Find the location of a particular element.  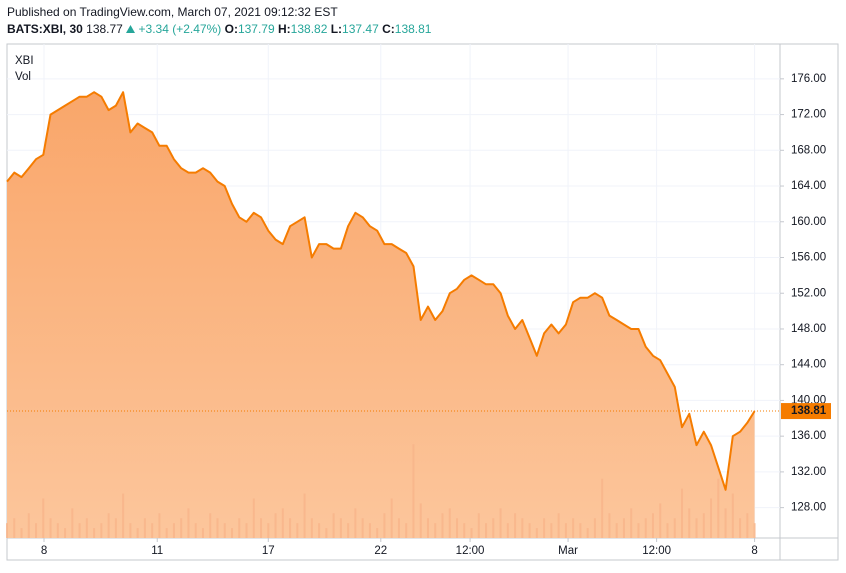

low: 137.47 is located at coordinates (360, 29).